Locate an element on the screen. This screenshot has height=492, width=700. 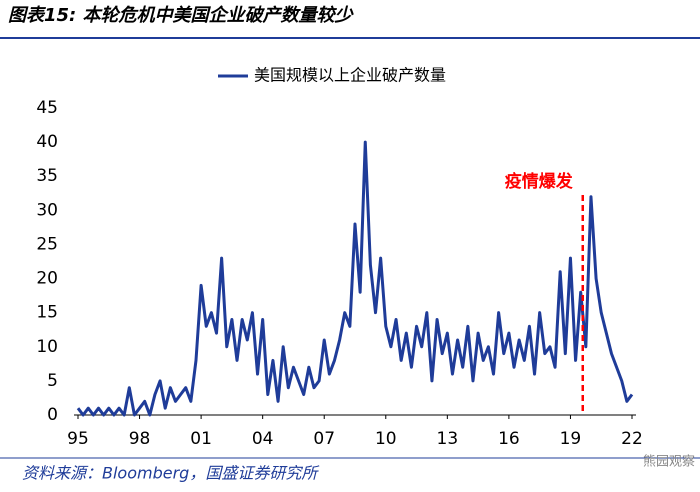
y-tick-label: 10 is located at coordinates (47, 347).